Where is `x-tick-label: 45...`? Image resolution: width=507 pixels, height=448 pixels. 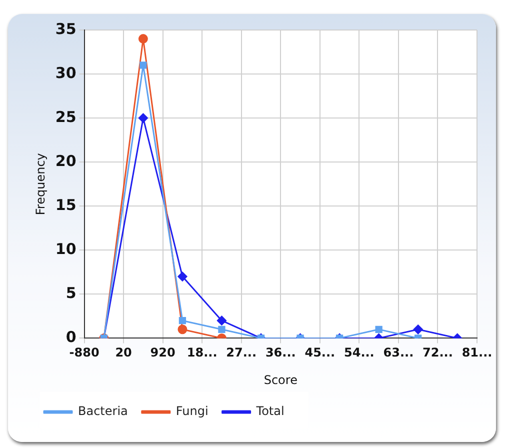
x-tick-label: 45... is located at coordinates (320, 353).